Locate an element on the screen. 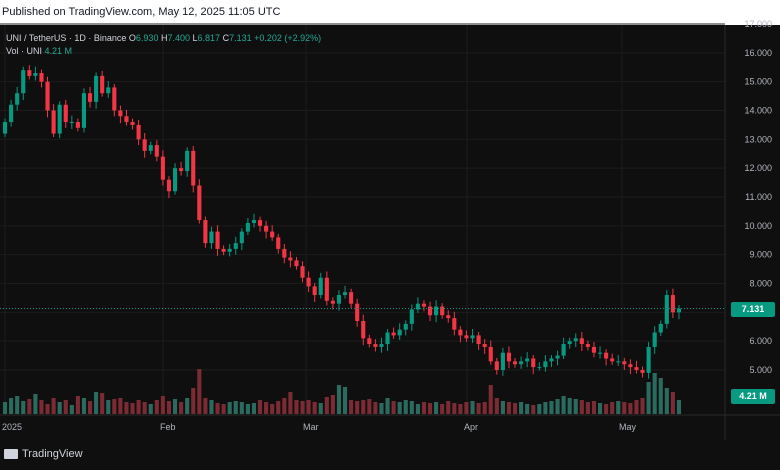  volume-tag: 4.21 M is located at coordinates (753, 396).